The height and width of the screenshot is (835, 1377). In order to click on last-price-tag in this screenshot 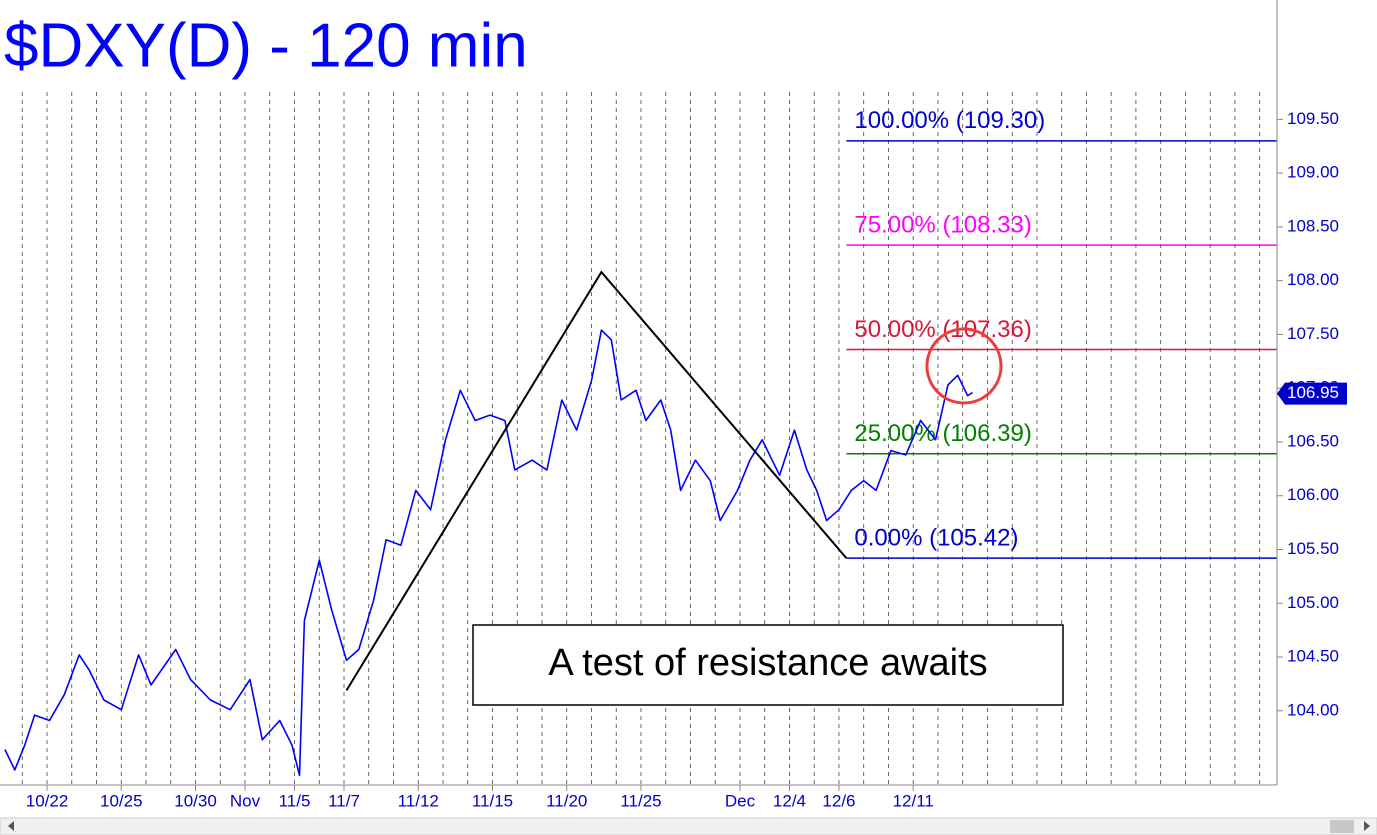, I will do `click(1312, 393)`.